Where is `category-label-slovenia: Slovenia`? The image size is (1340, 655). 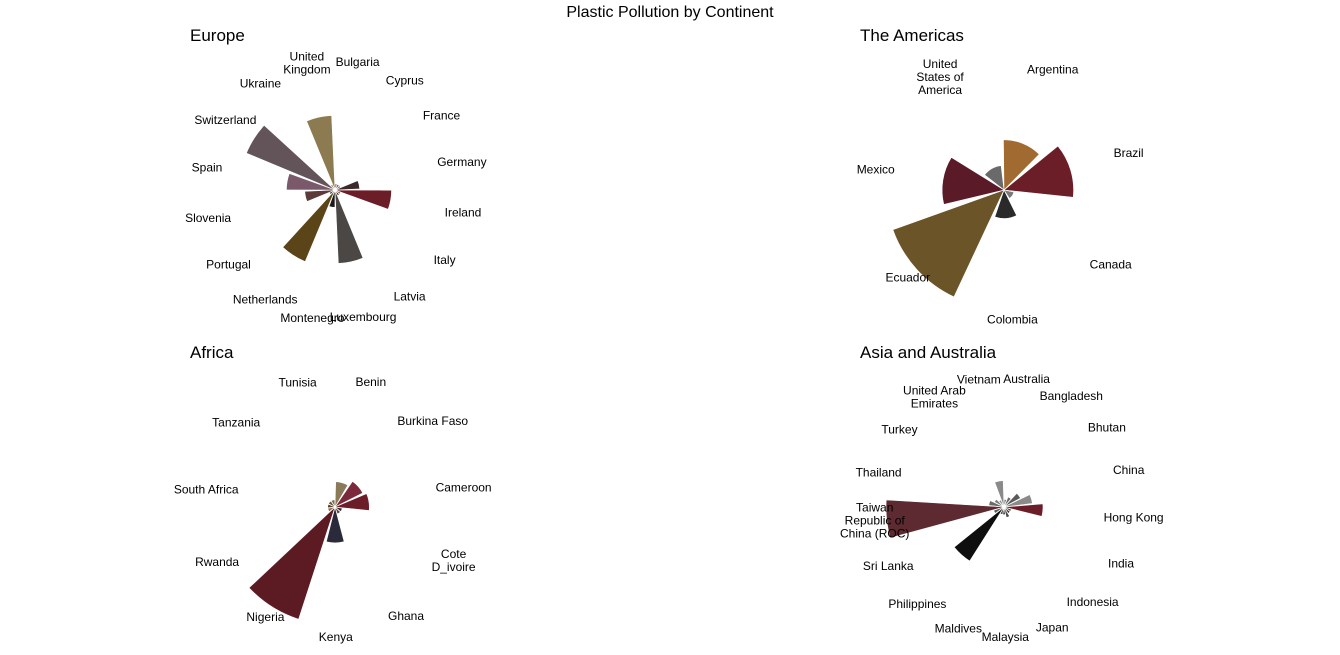 category-label-slovenia: Slovenia is located at coordinates (208, 218).